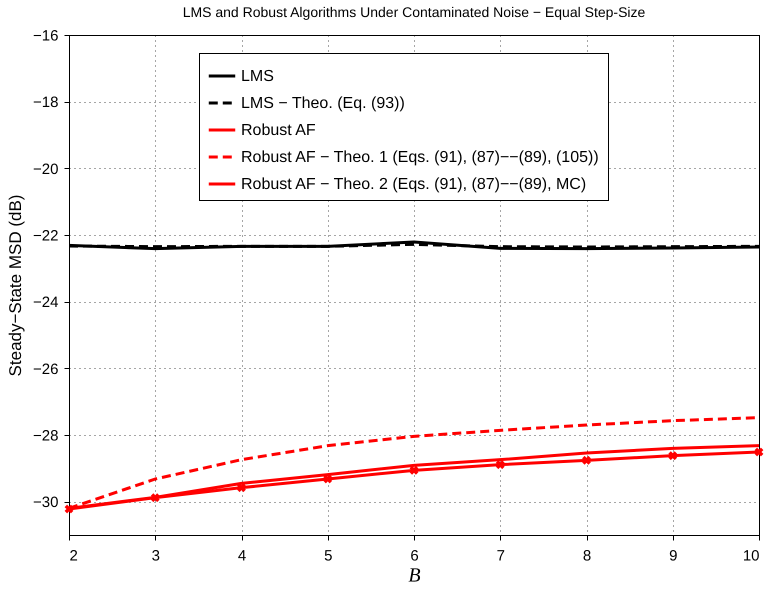 The width and height of the screenshot is (774, 616). Describe the element at coordinates (751, 556) in the screenshot. I see `x-tick-label: 10` at that location.